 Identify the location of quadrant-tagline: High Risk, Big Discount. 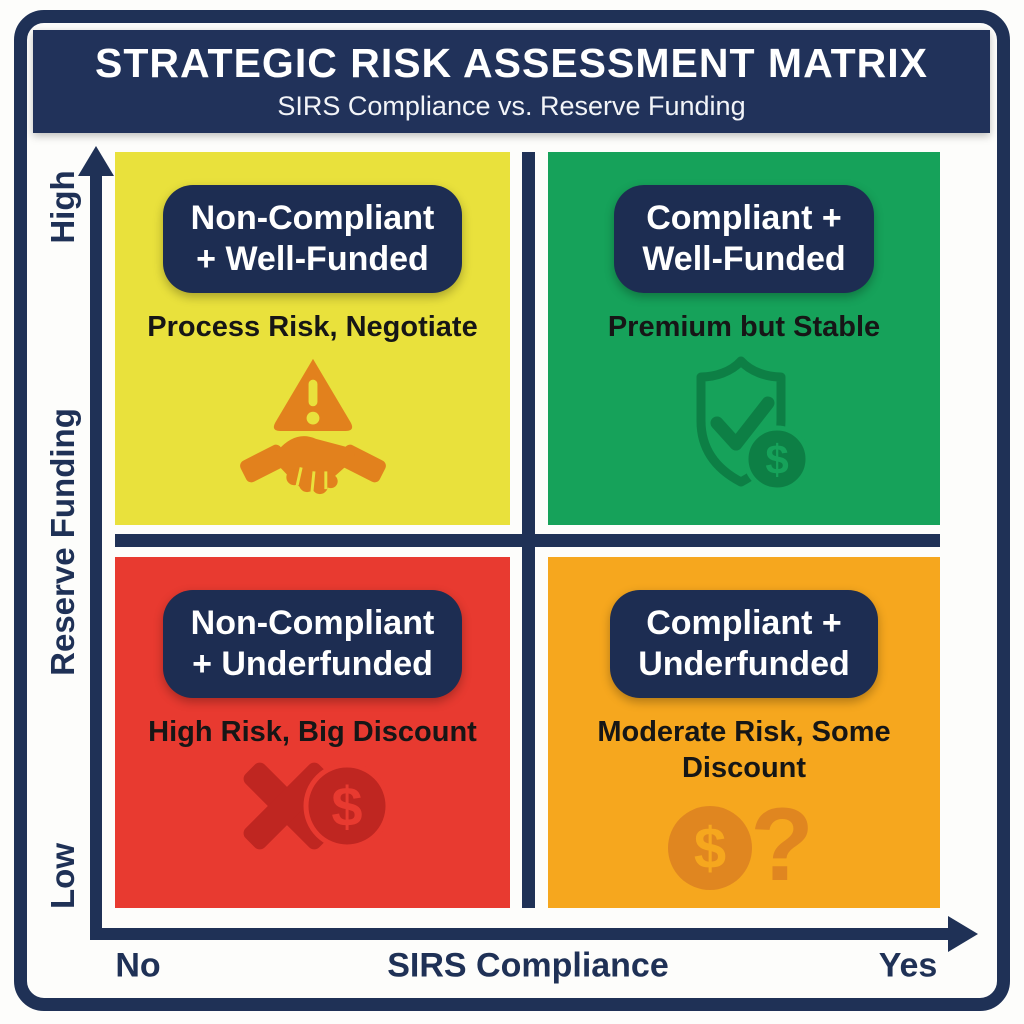
(312, 731).